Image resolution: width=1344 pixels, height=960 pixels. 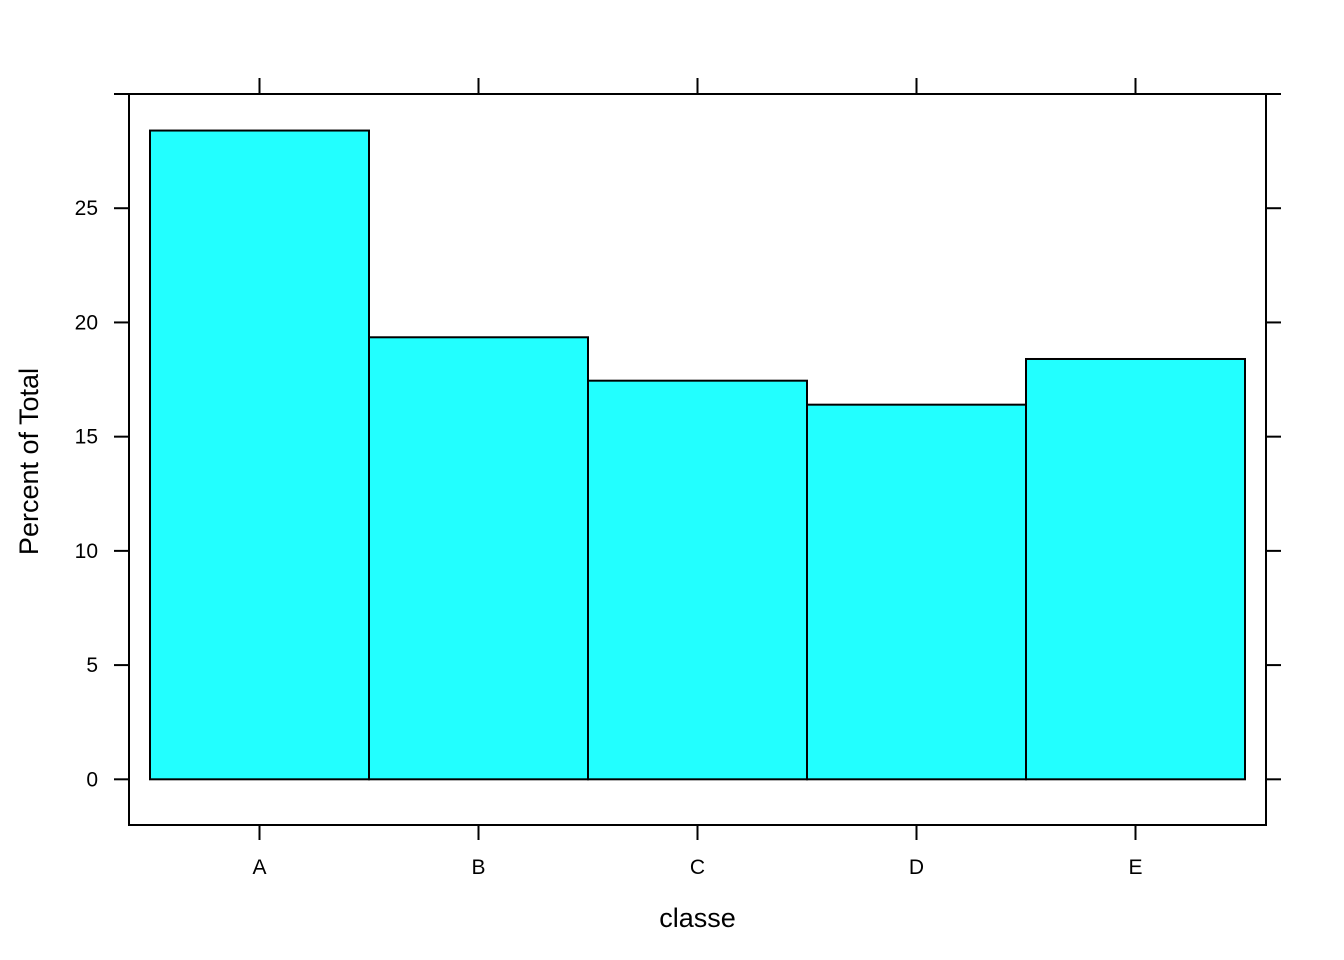 What do you see at coordinates (916, 592) in the screenshot?
I see `bar-D` at bounding box center [916, 592].